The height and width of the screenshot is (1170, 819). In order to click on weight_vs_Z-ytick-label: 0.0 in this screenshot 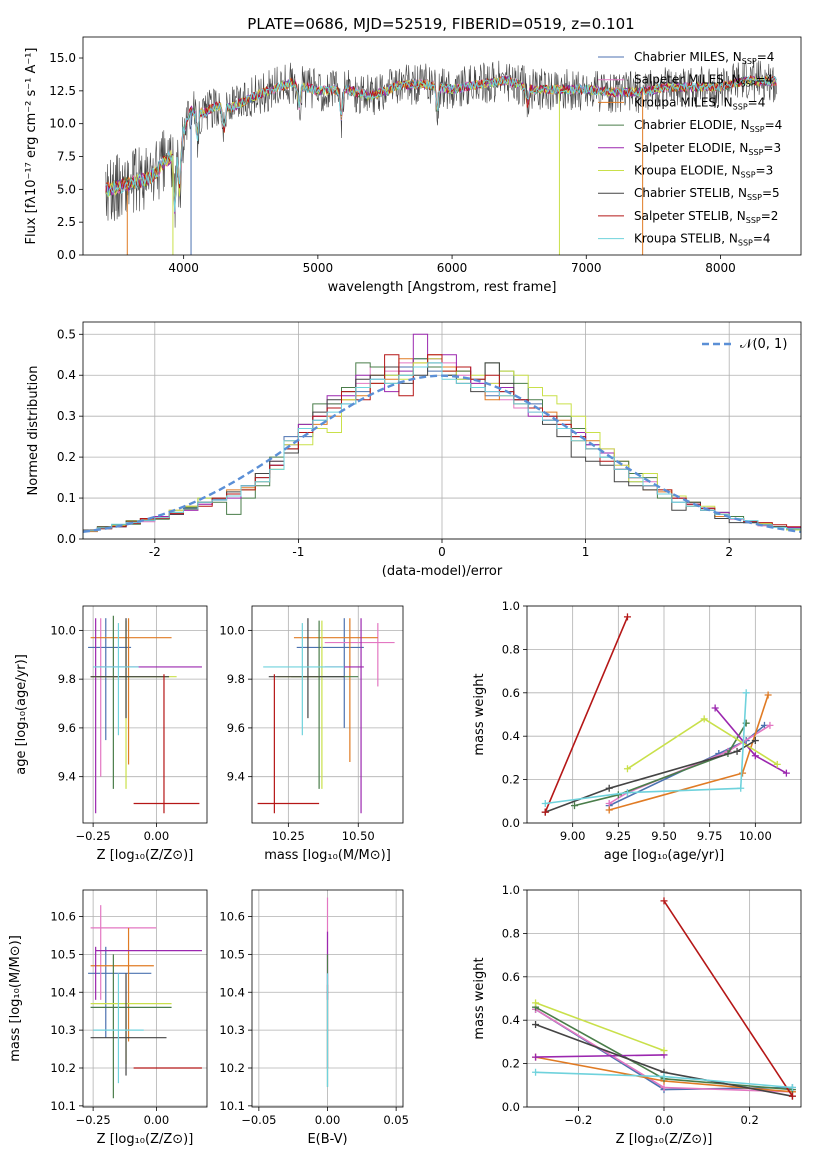, I will do `click(511, 1107)`.